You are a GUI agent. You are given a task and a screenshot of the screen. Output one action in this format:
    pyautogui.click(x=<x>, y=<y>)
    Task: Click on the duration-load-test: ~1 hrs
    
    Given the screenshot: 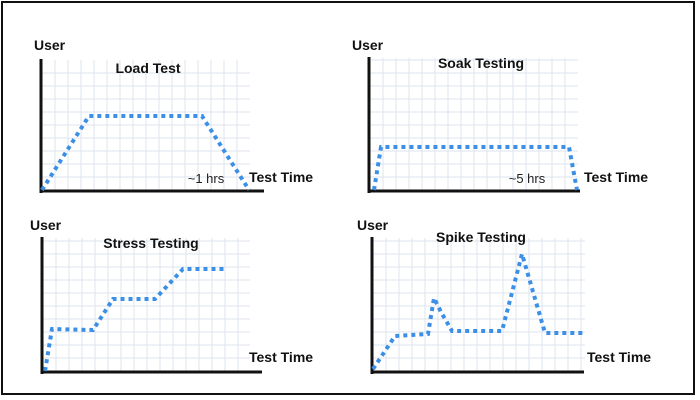 What is the action you would take?
    pyautogui.click(x=206, y=178)
    